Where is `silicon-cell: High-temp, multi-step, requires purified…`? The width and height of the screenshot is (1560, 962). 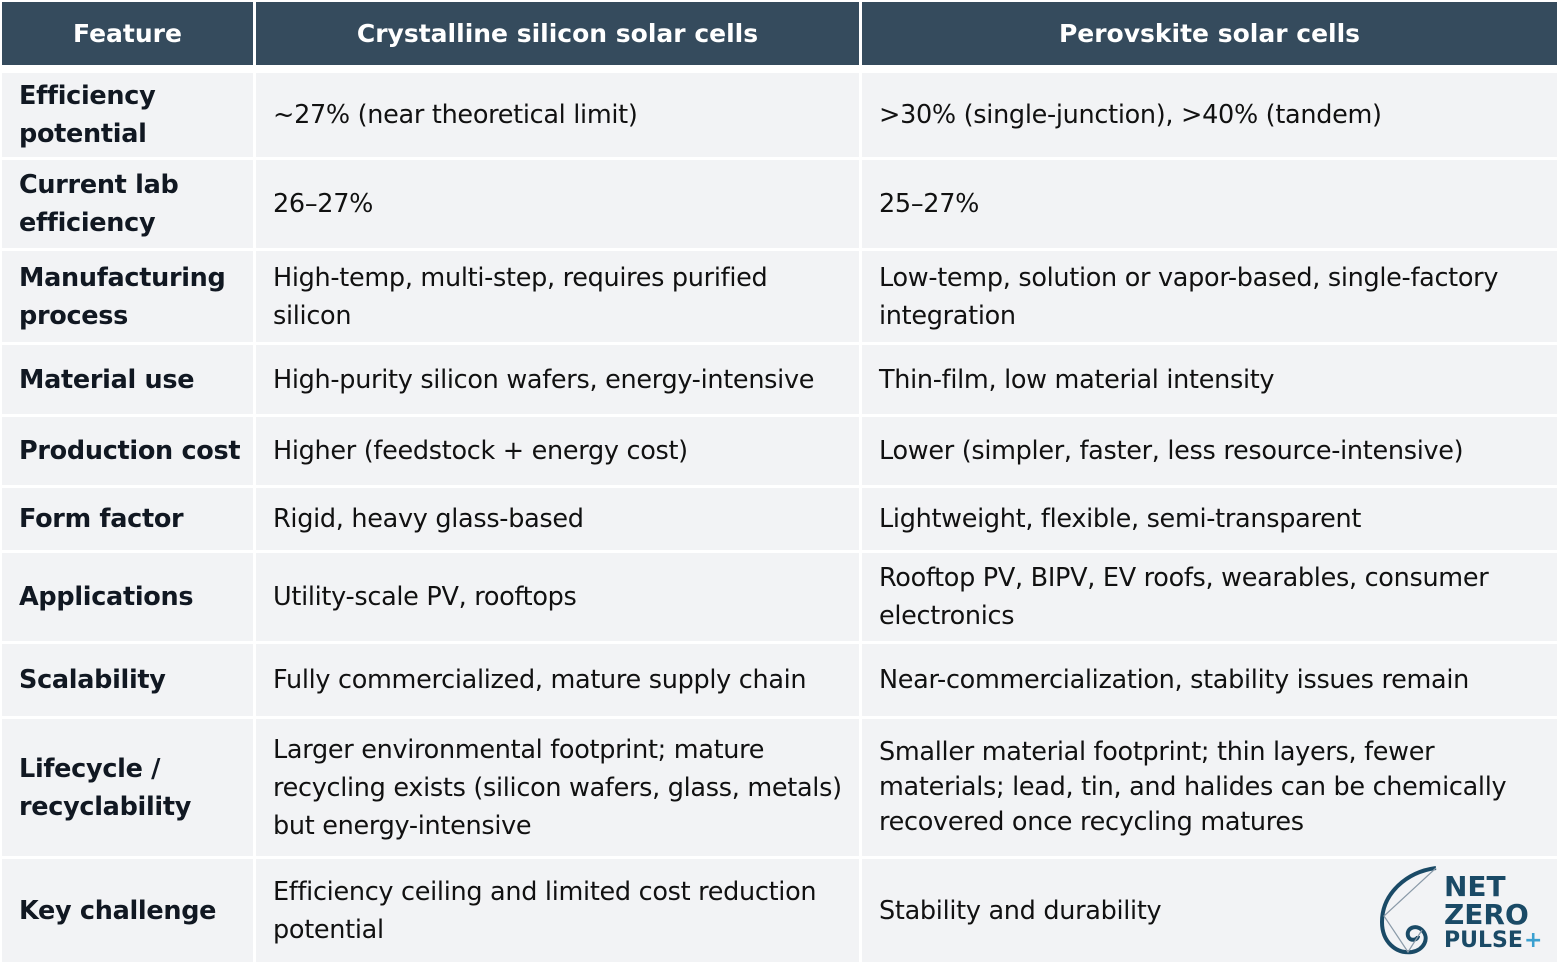
silicon-cell: High-temp, multi-step, requires purified… is located at coordinates (556, 295).